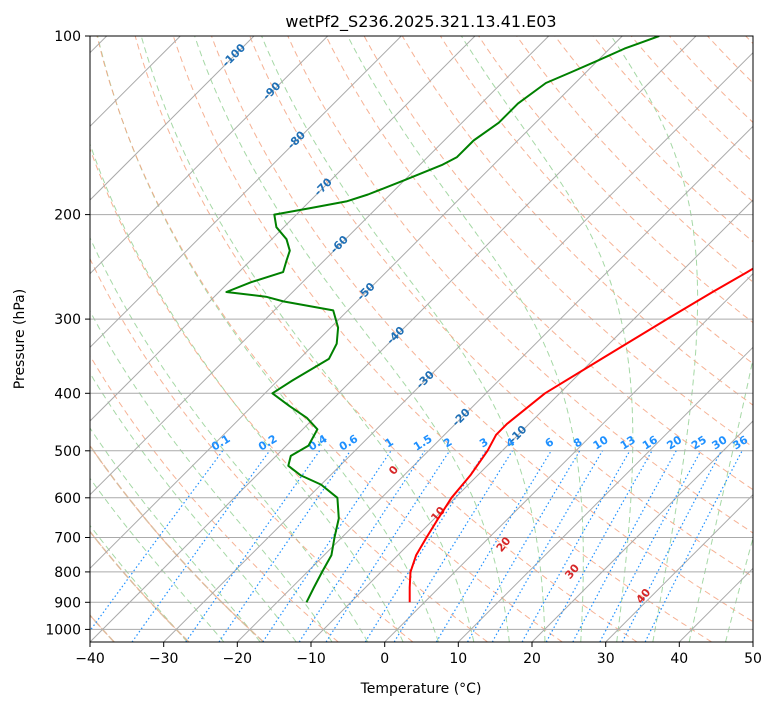 The image size is (775, 708). I want to click on x-axis-ticks: −40 −30 −20 −10 0 10 20 30 40 50, so click(418, 654).